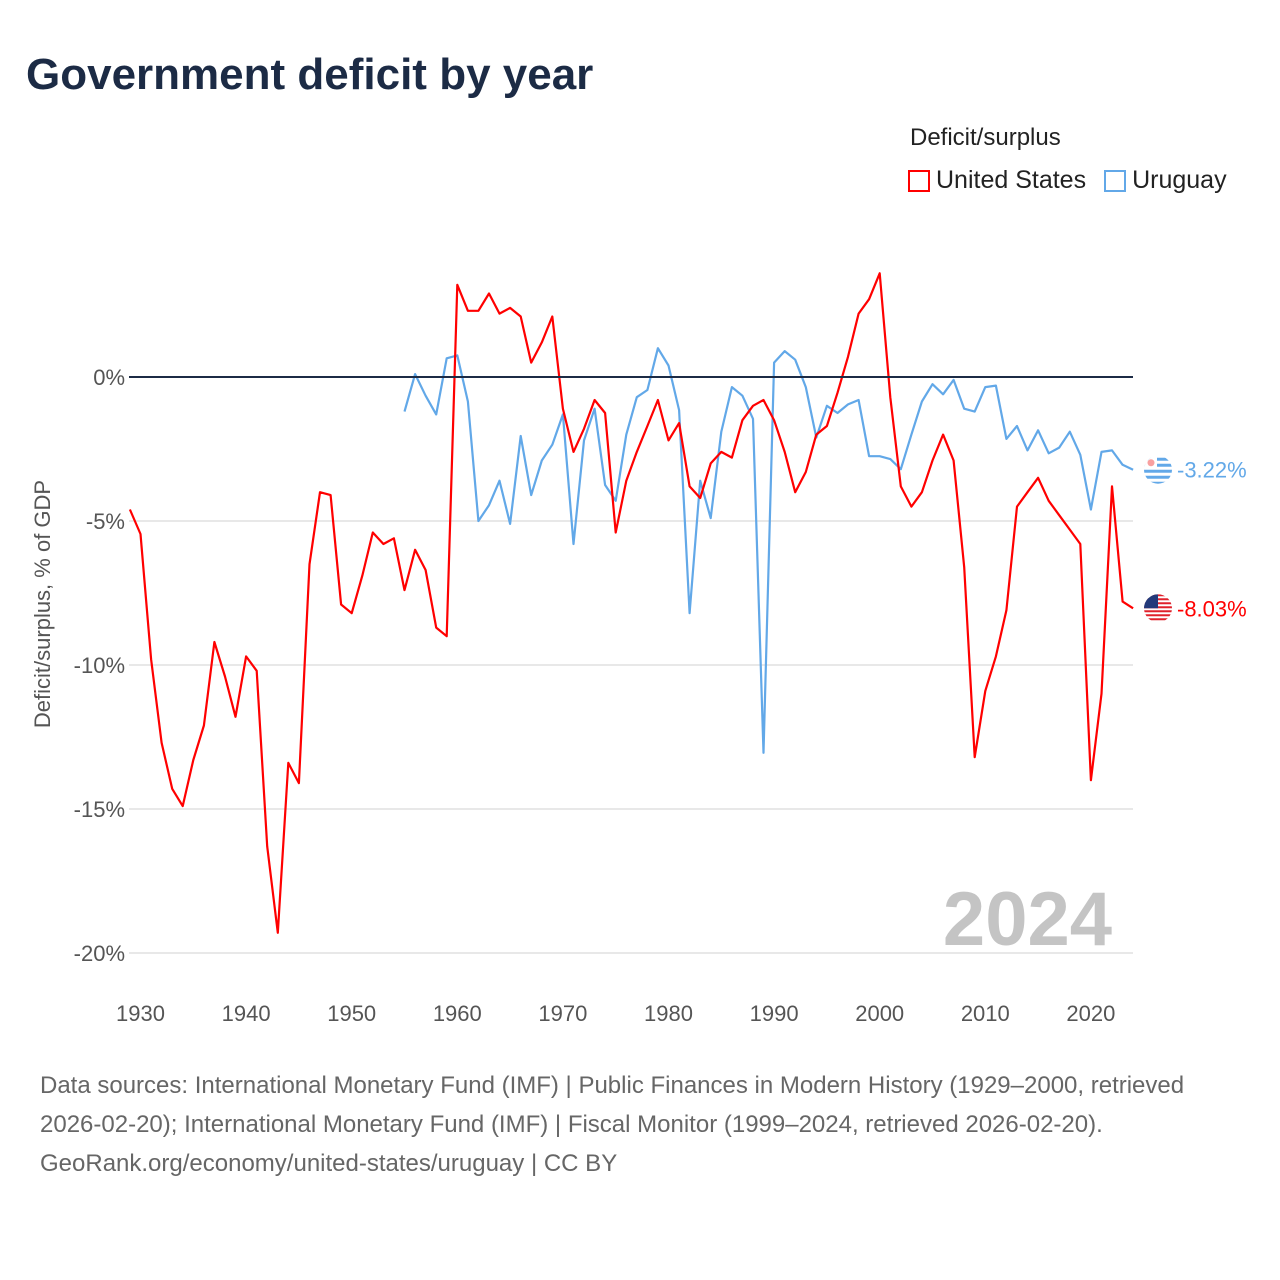 The height and width of the screenshot is (1280, 1280). What do you see at coordinates (140, 1013) in the screenshot?
I see `x-tick-label: 1930` at bounding box center [140, 1013].